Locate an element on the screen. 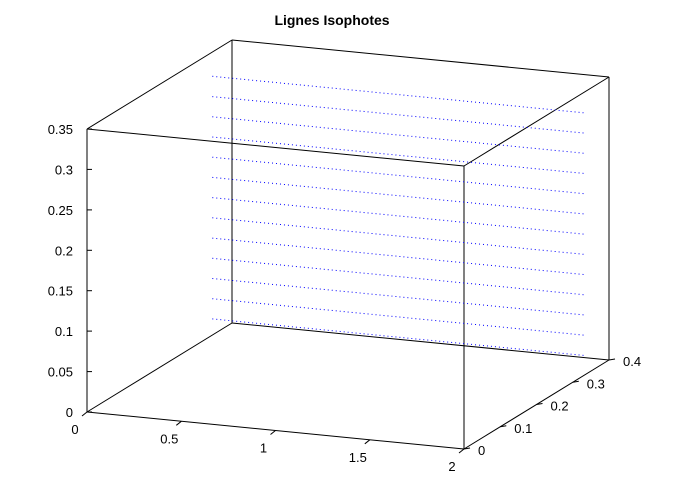  x-axis-tick-label: 2 is located at coordinates (451, 466).